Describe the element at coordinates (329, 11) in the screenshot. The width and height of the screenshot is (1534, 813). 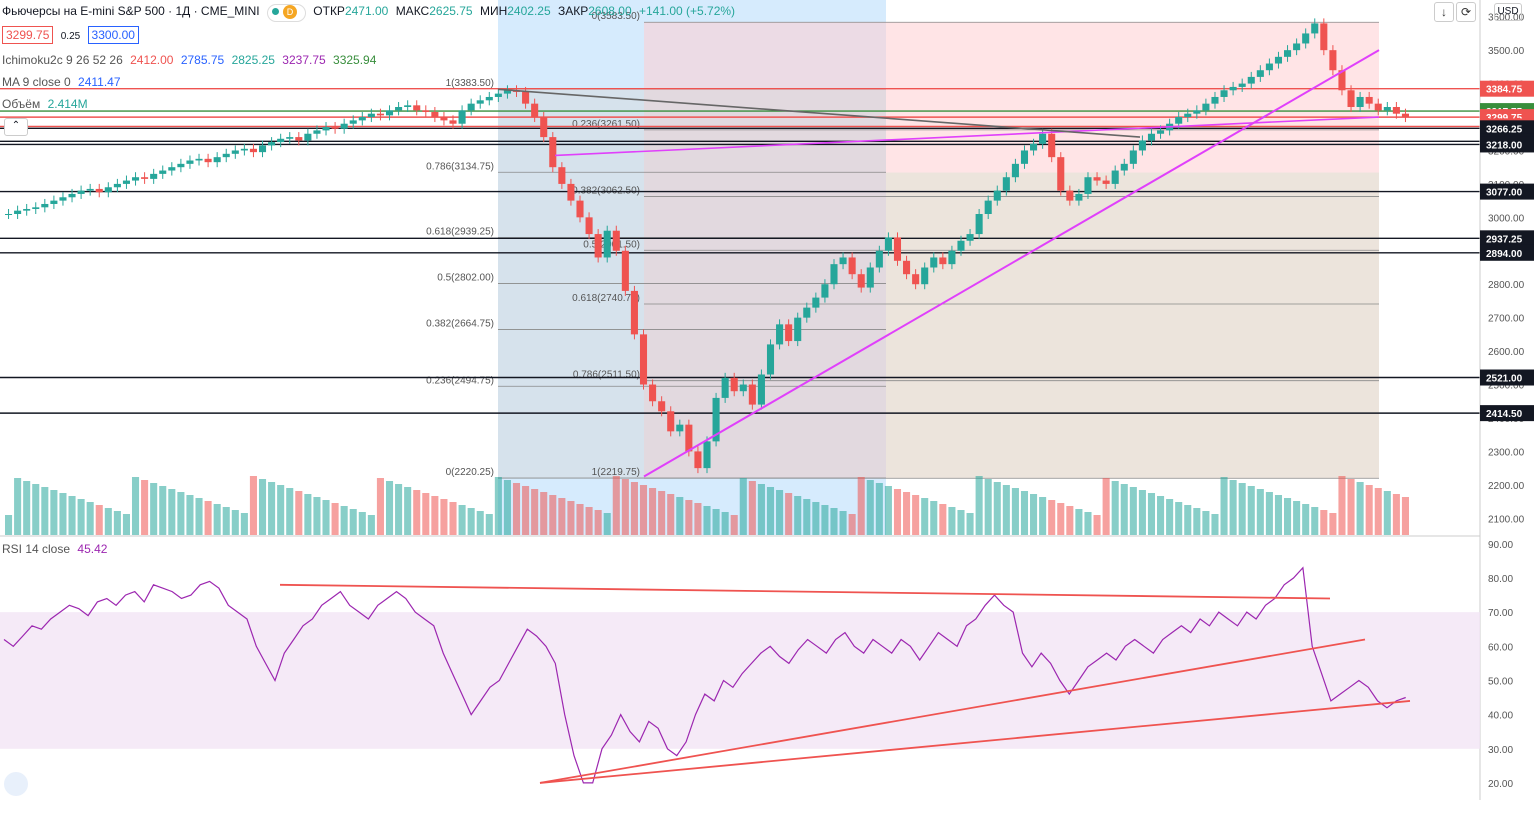
I see `open-label: ОТКР` at that location.